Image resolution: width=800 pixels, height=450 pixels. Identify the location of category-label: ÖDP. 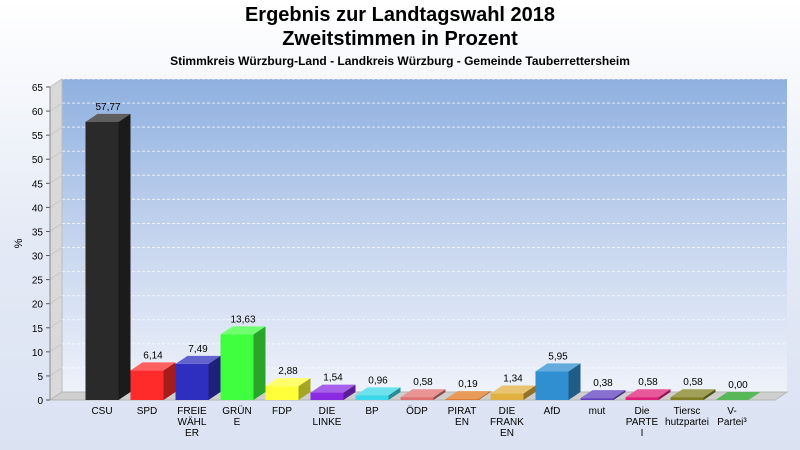
(417, 411).